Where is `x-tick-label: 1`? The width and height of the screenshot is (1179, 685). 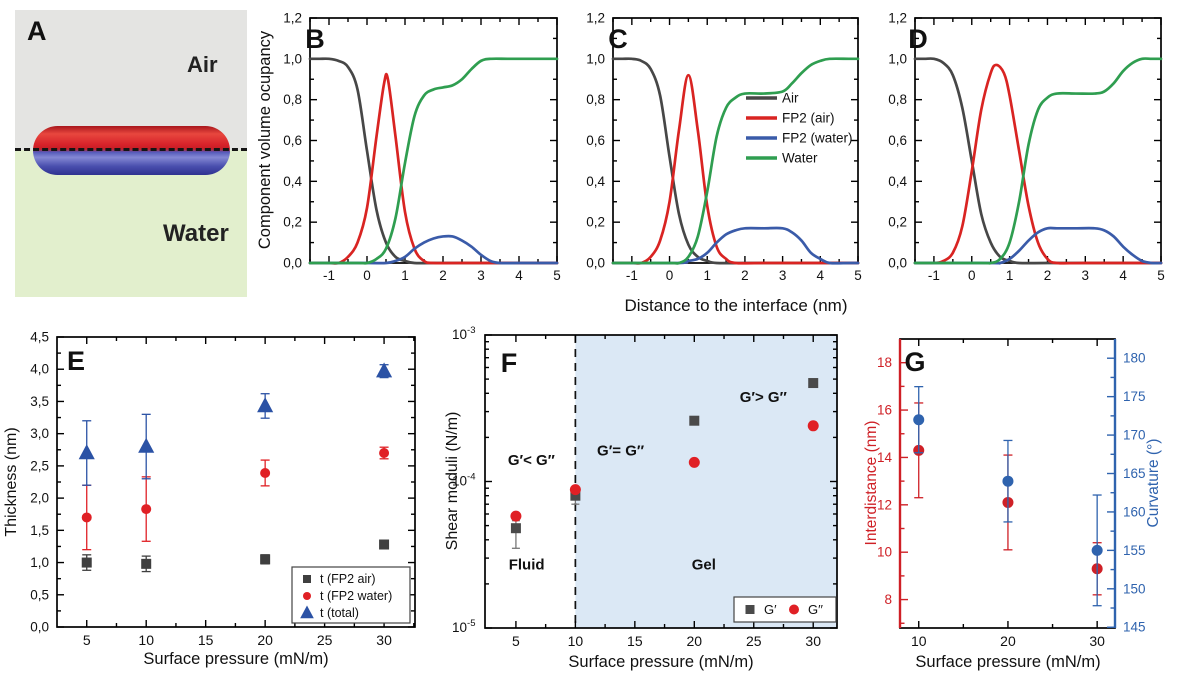
x-tick-label: 1 is located at coordinates (1010, 275).